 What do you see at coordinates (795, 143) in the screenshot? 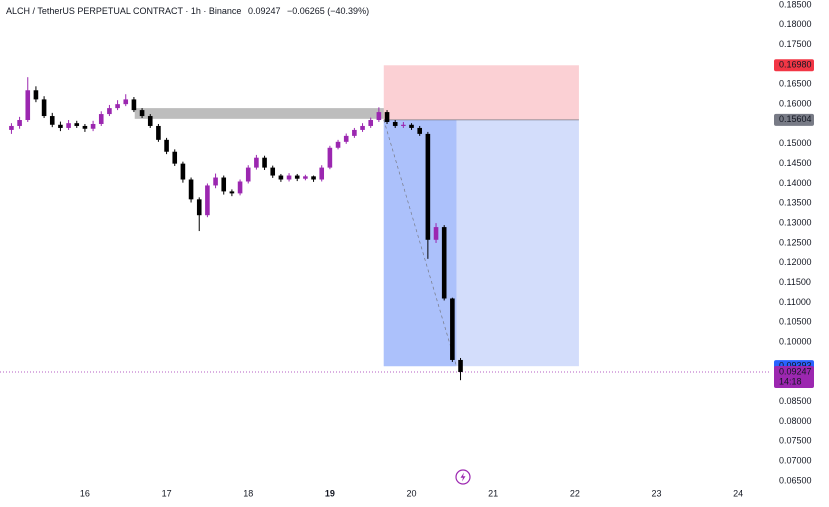
I see `y-tick-label: 0.15000` at bounding box center [795, 143].